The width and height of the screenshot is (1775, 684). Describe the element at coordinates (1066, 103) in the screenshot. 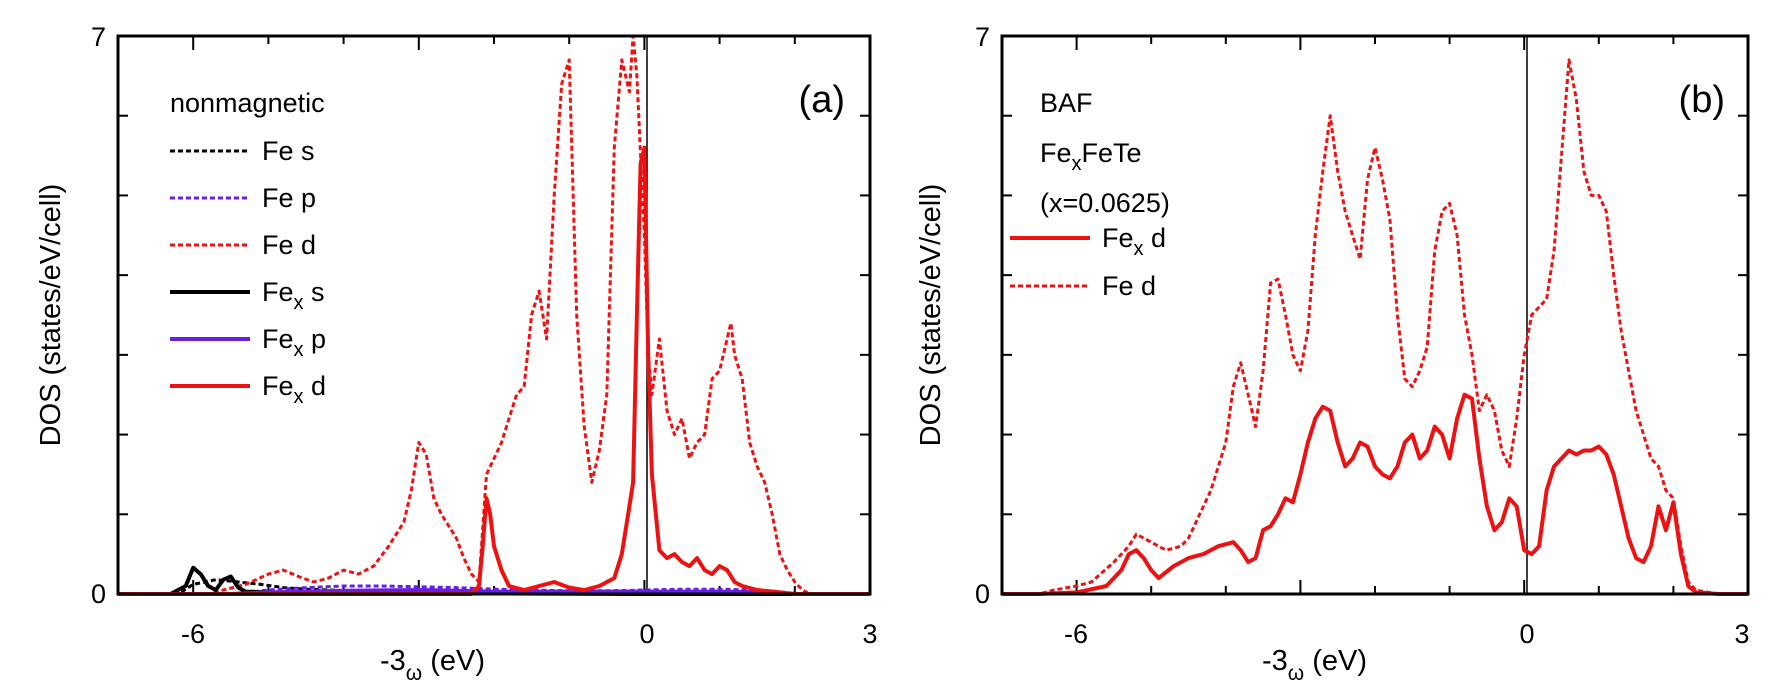

I see `panel-b-annotation-baf: BAF` at that location.